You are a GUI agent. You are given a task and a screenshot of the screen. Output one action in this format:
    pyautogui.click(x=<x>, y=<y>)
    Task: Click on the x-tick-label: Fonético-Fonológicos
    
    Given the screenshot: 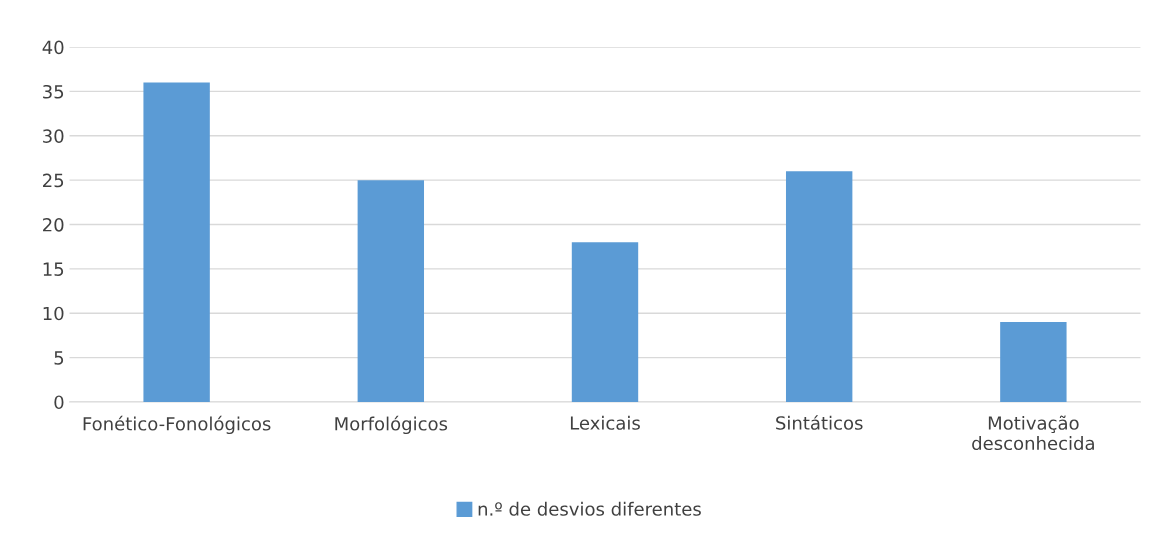 What is the action you would take?
    pyautogui.click(x=177, y=425)
    